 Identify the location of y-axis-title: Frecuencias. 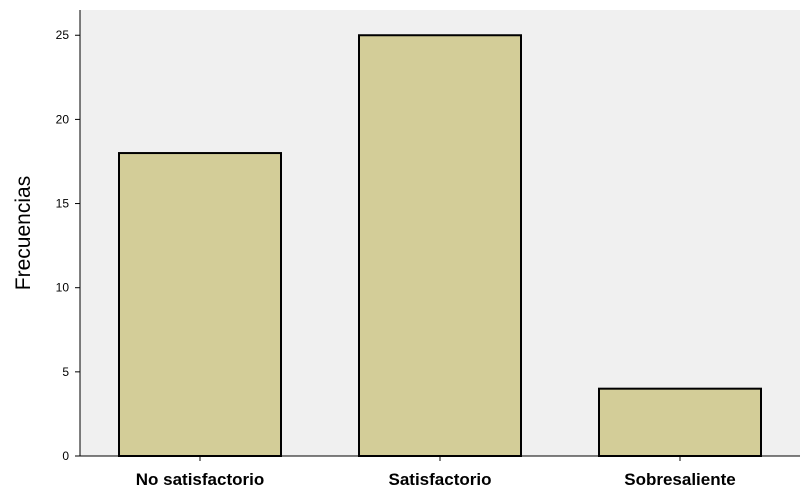
(23, 233).